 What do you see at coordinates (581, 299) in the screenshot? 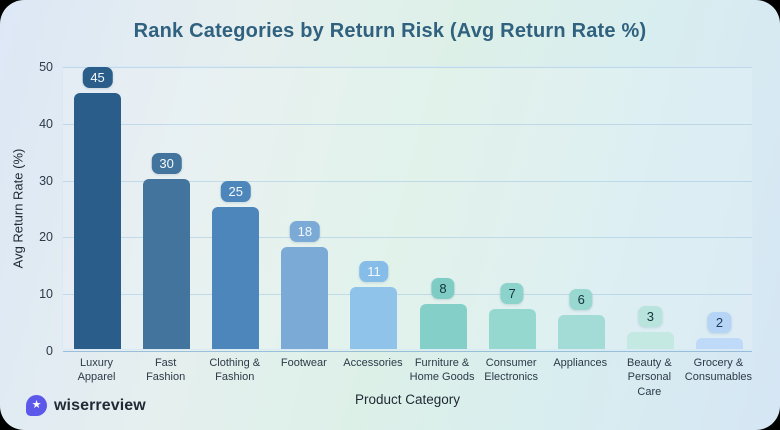
I see `value-badge-7: 6` at bounding box center [581, 299].